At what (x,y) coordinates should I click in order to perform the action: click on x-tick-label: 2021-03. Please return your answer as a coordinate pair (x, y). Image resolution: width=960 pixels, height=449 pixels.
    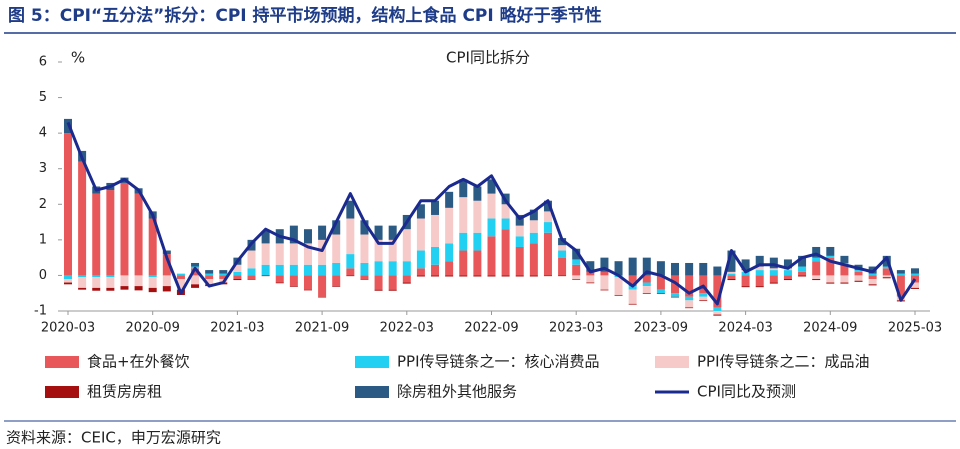
    Looking at the image, I should click on (237, 328).